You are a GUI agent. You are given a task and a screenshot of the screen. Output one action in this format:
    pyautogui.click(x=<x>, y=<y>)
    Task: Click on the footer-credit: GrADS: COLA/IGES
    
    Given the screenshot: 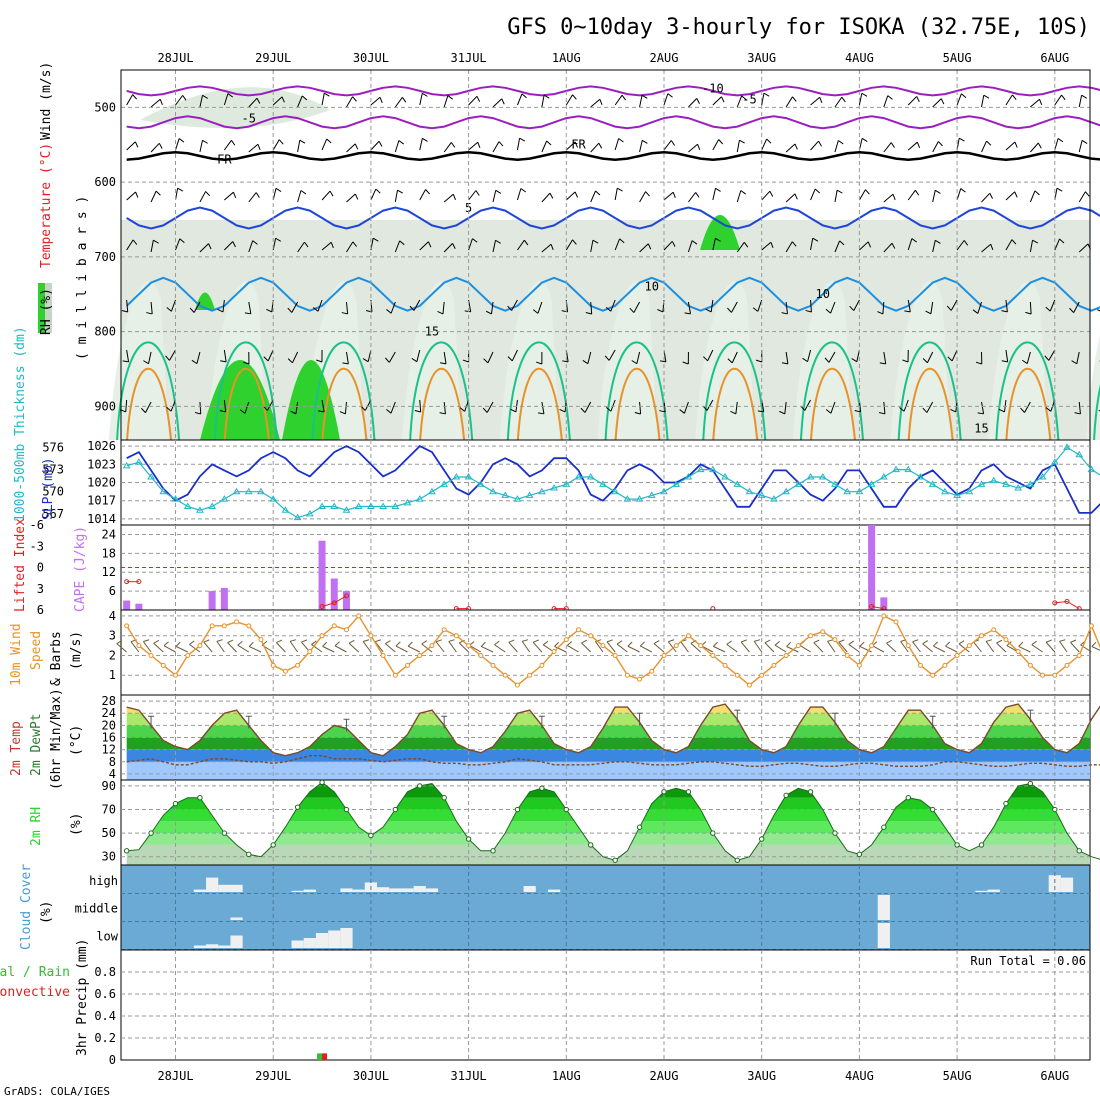 What is the action you would take?
    pyautogui.click(x=57, y=1091)
    